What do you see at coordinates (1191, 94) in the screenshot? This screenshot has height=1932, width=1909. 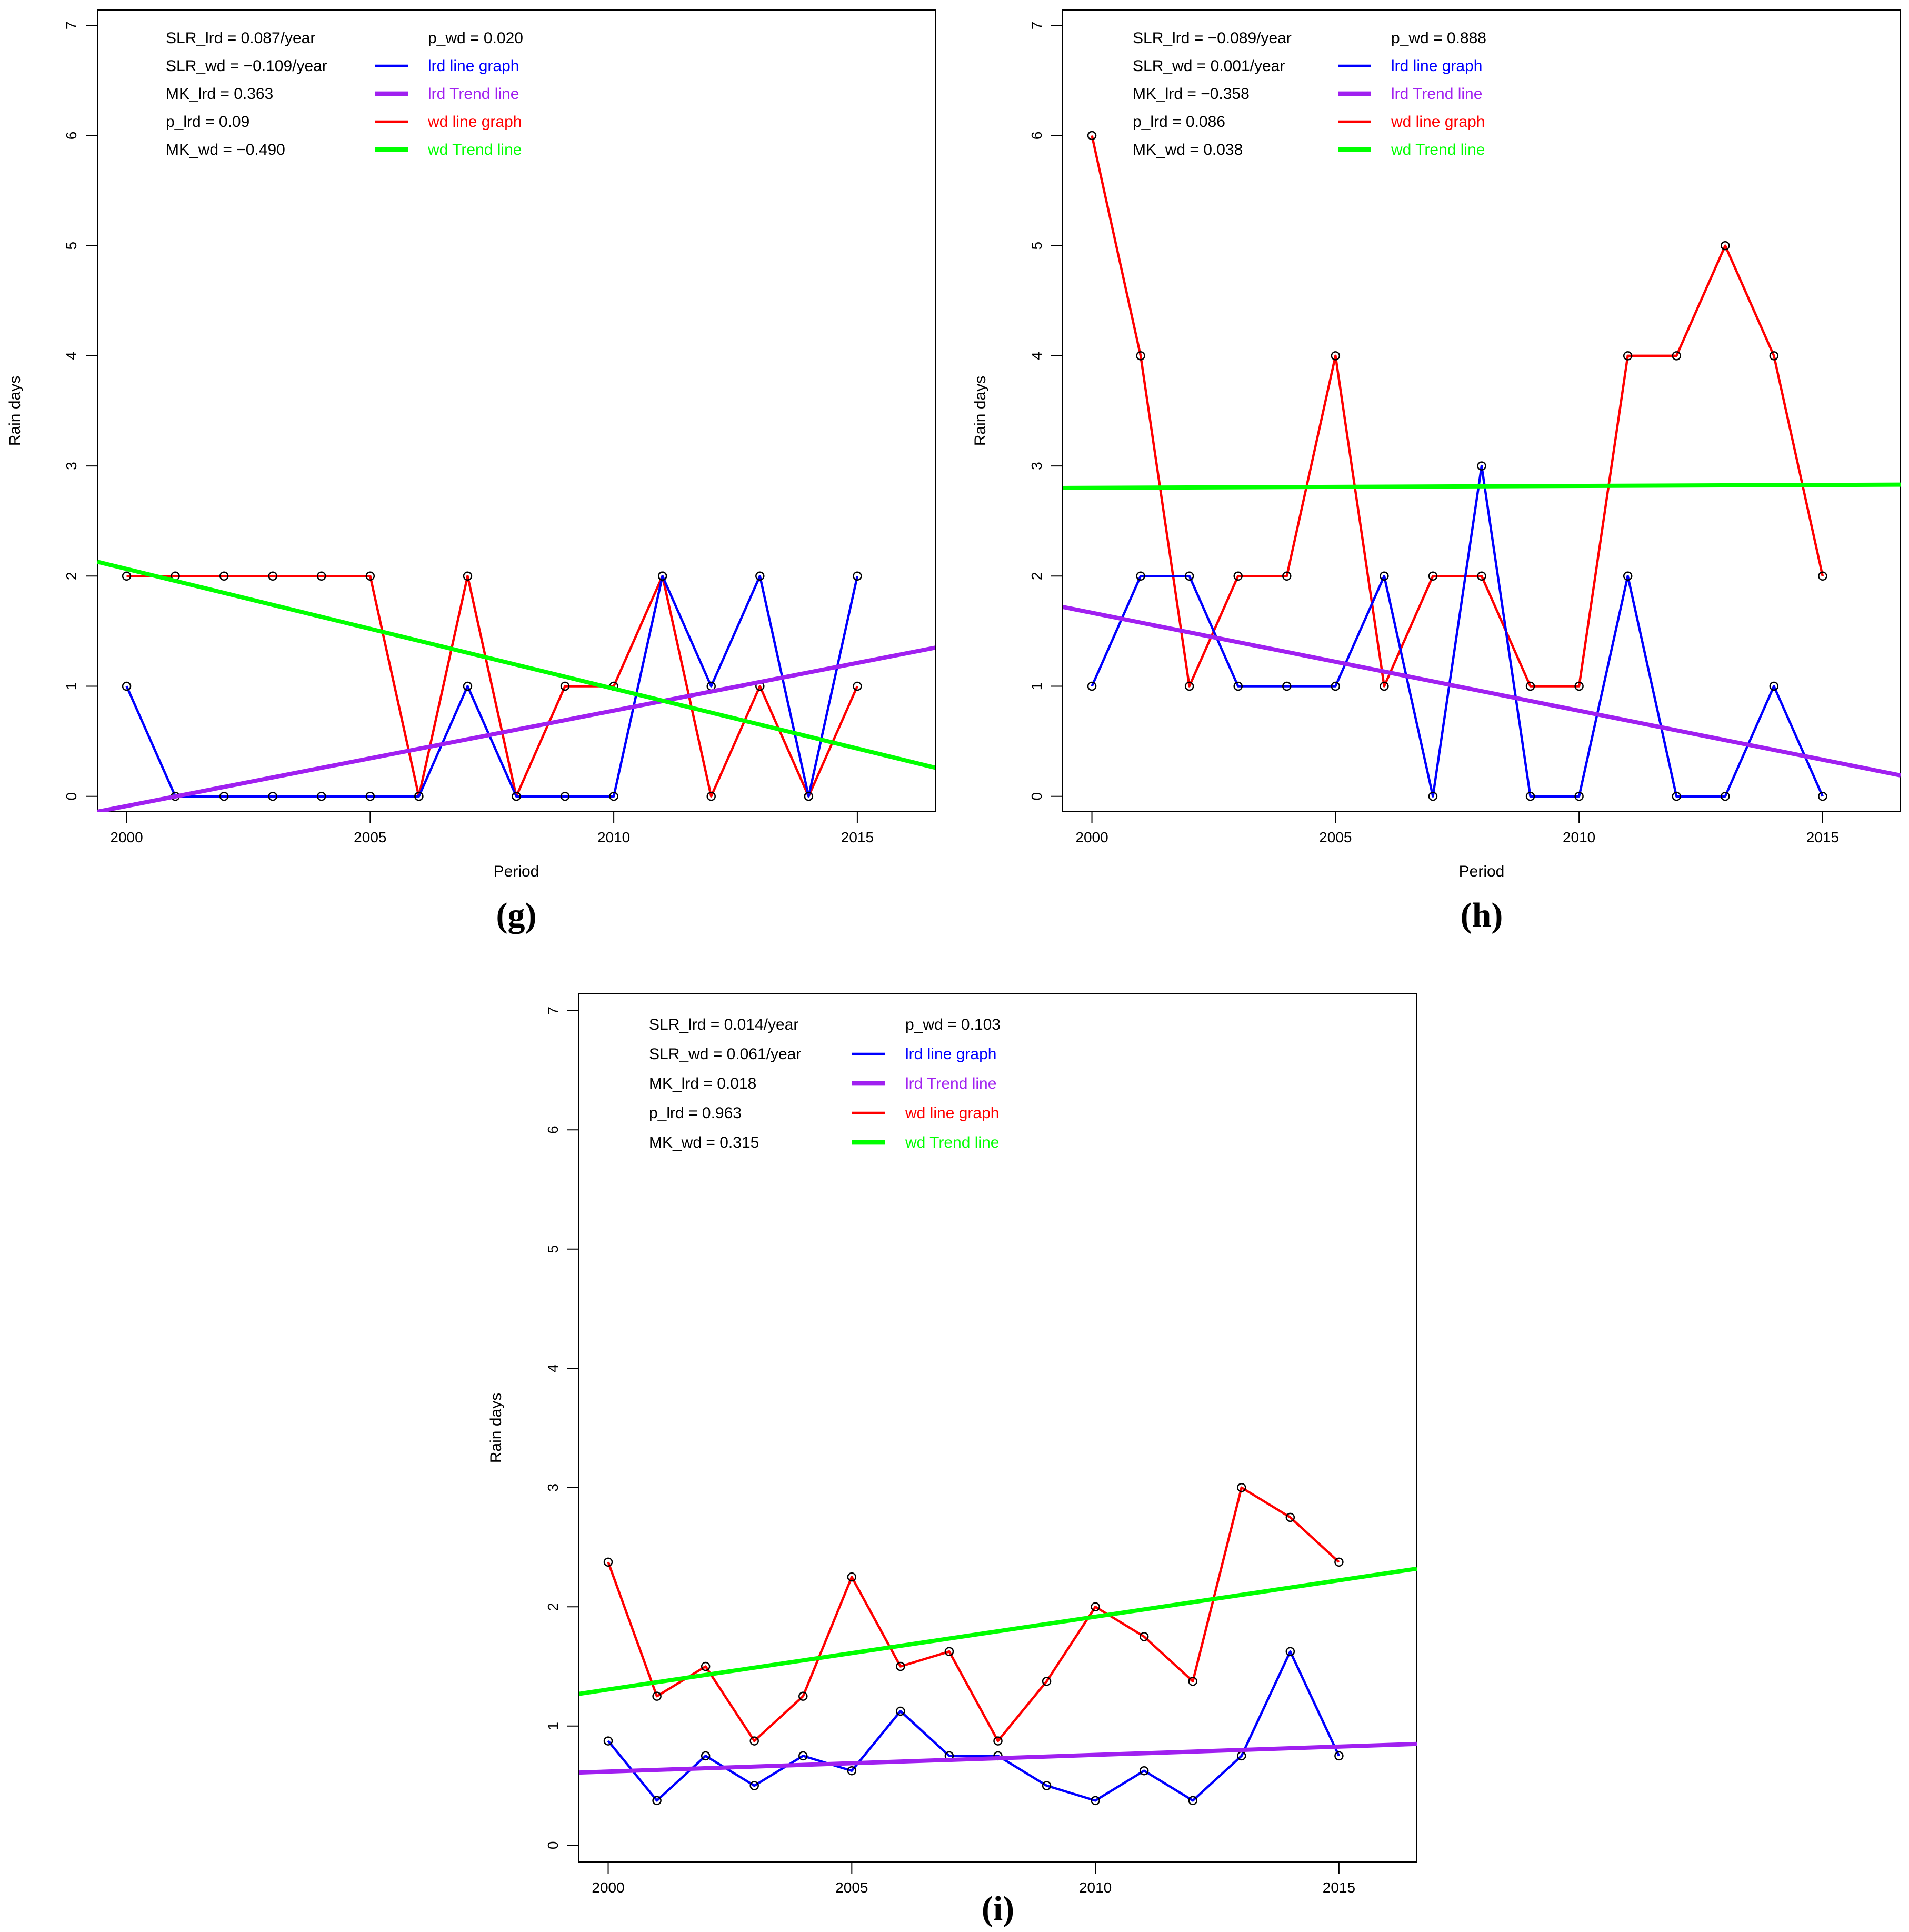 I see `stat-text: MK_lrd = −0.358` at bounding box center [1191, 94].